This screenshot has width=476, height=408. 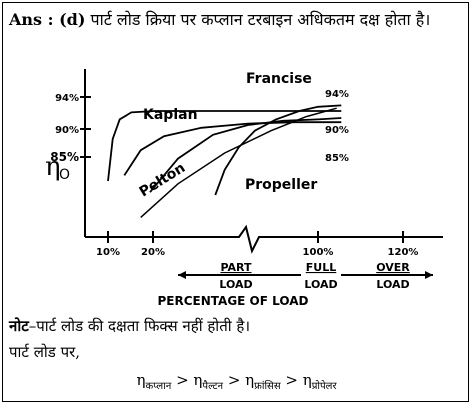 I want to click on series-label-kaplan: Kaplan, so click(x=170, y=115).